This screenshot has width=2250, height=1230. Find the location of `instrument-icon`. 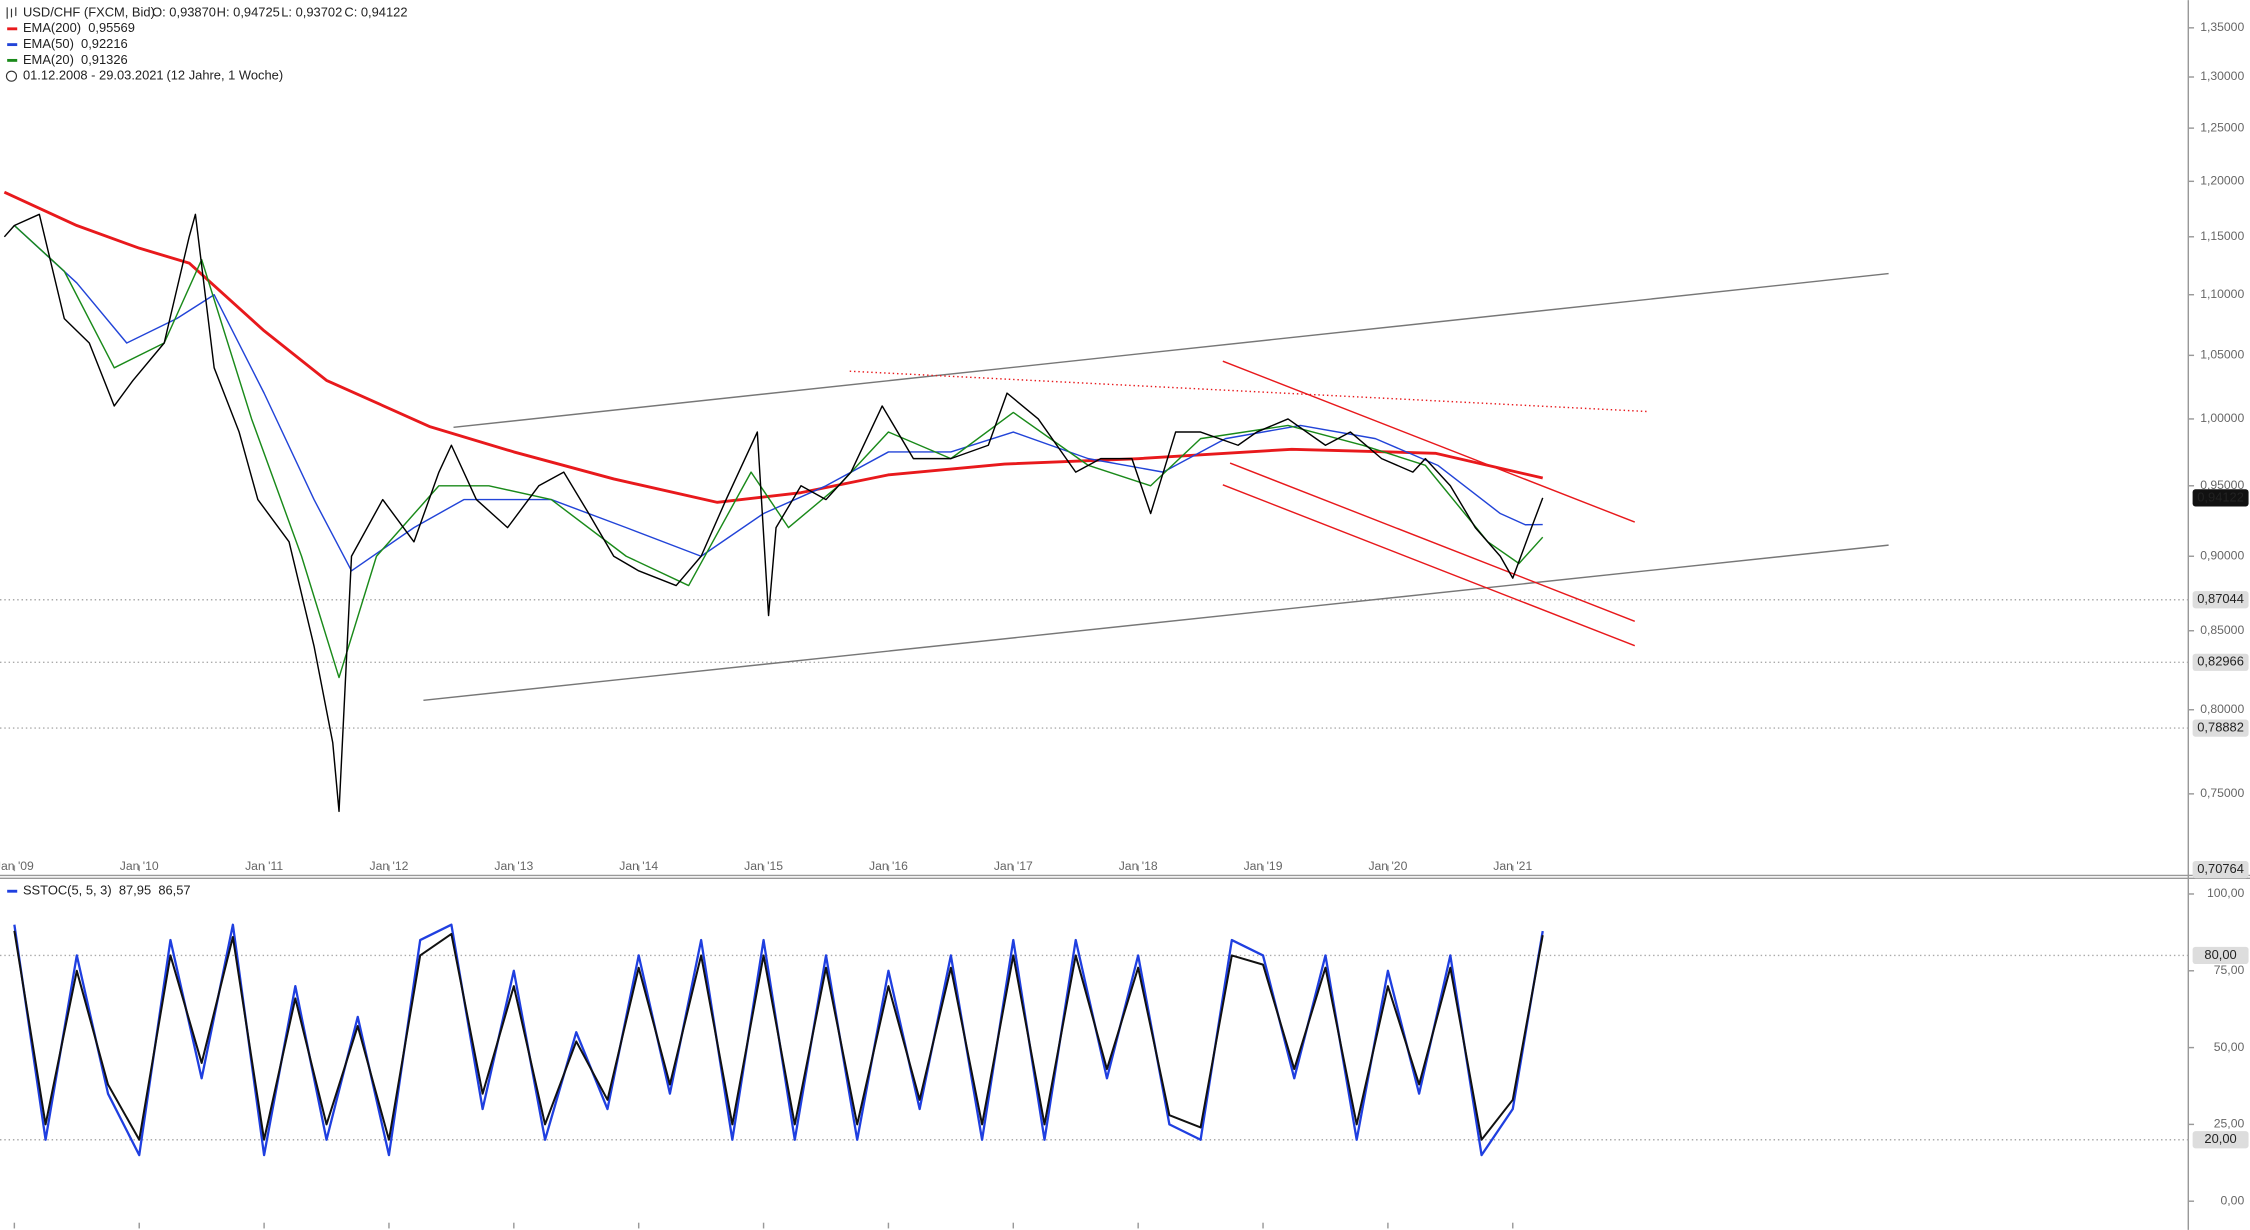

instrument-icon is located at coordinates (11, 13).